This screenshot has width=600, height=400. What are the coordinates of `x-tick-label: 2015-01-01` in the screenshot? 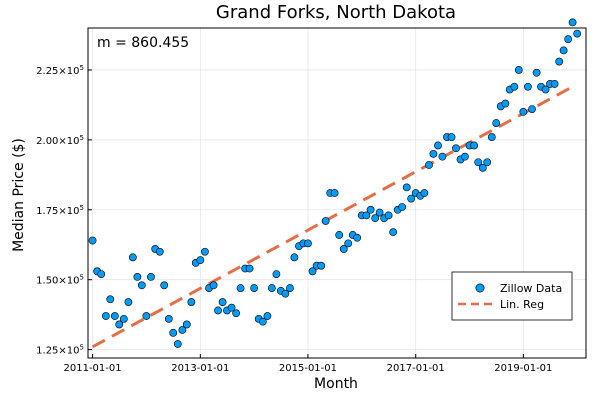 It's located at (308, 368).